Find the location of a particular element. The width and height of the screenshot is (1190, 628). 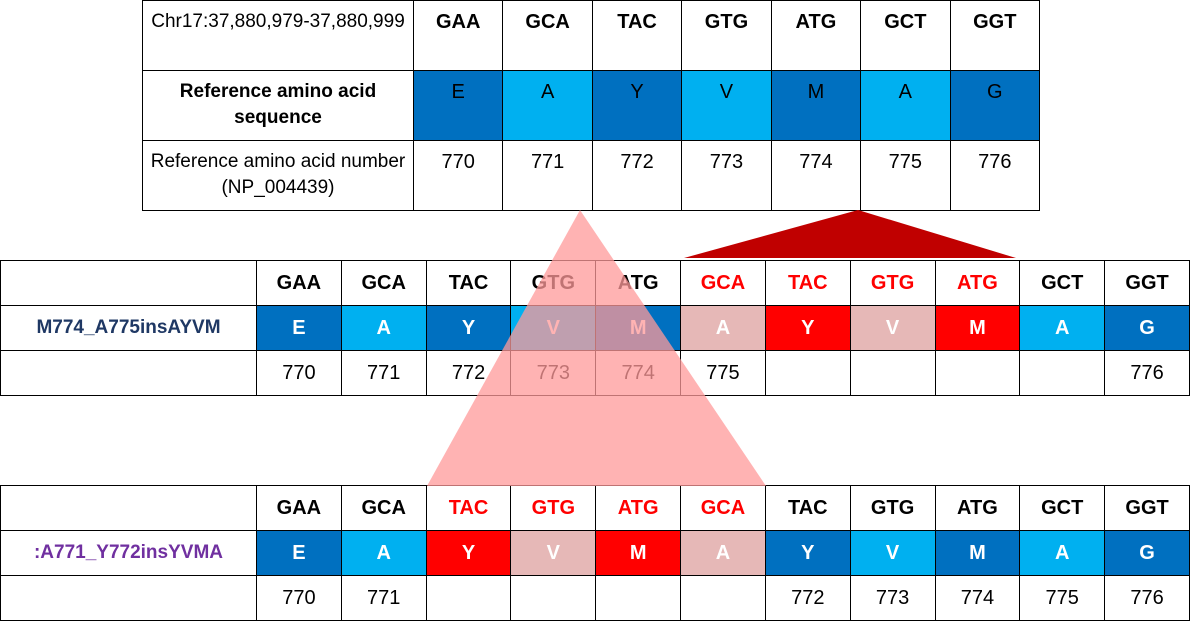

mut2-aa-number: 775 is located at coordinates (1062, 598).